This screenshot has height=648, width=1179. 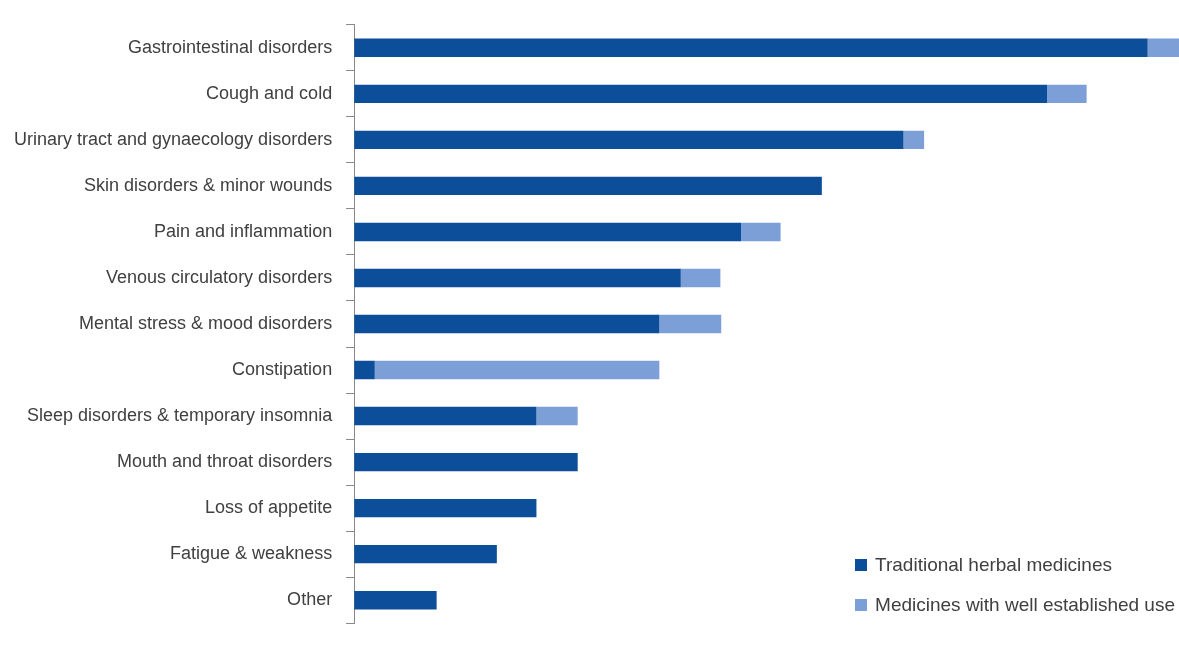 I want to click on y-tick-label: Urinary tract and gynaecology disorders, so click(x=173, y=138).